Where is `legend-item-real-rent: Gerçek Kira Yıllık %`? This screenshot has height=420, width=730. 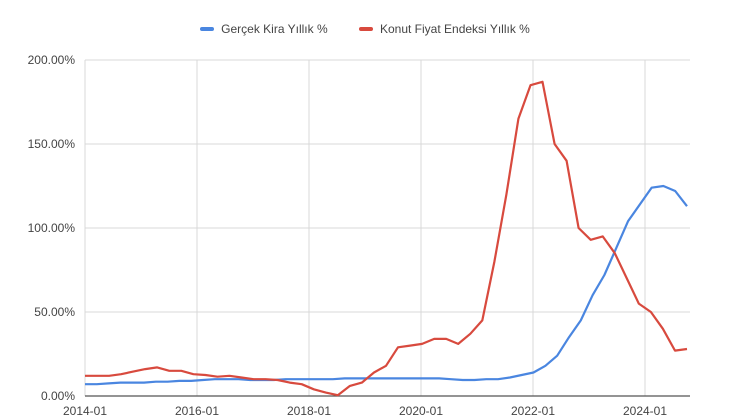
legend-item-real-rent: Gerçek Kira Yıllık % is located at coordinates (264, 29).